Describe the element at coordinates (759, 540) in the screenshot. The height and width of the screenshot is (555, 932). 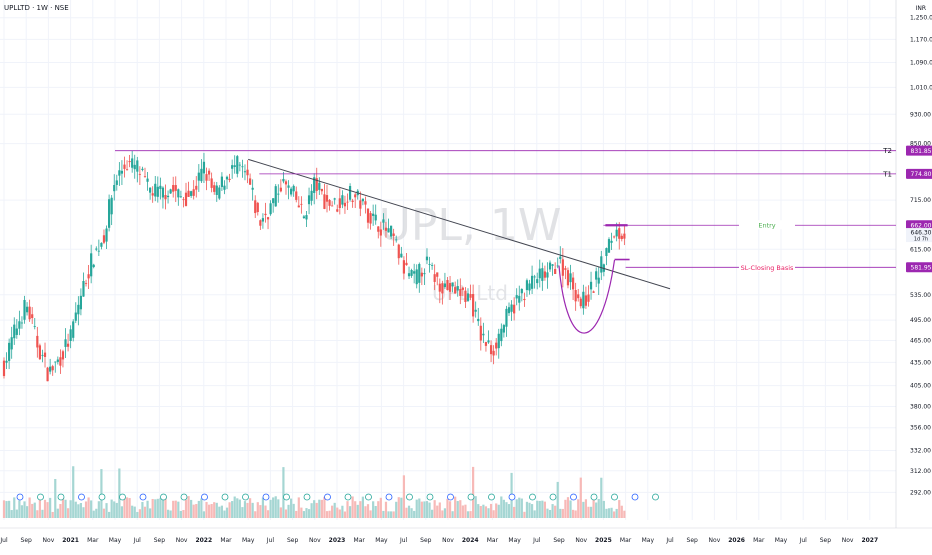
I see `x-tick-label: Mar` at that location.